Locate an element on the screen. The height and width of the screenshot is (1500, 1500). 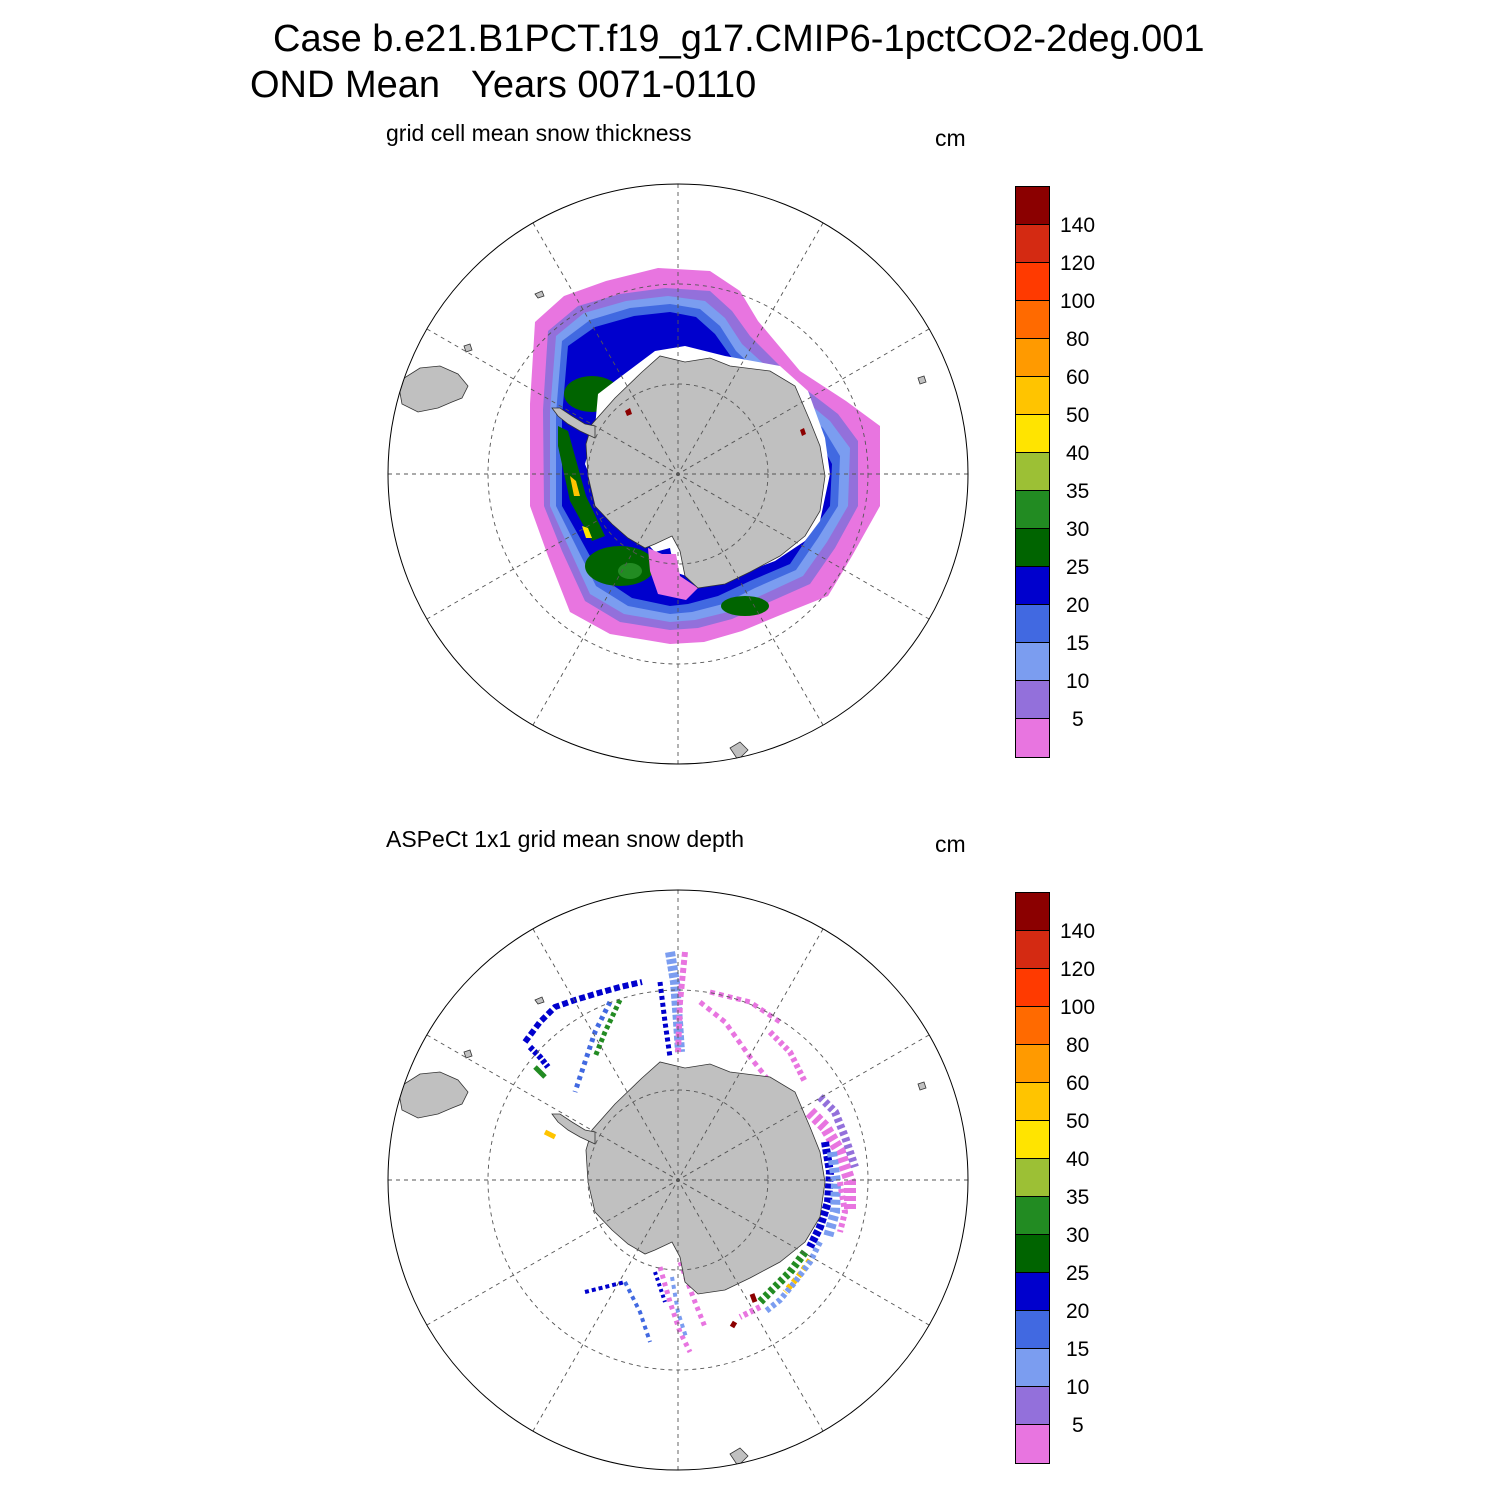
panel2-colorbar is located at coordinates (1032, 1178).